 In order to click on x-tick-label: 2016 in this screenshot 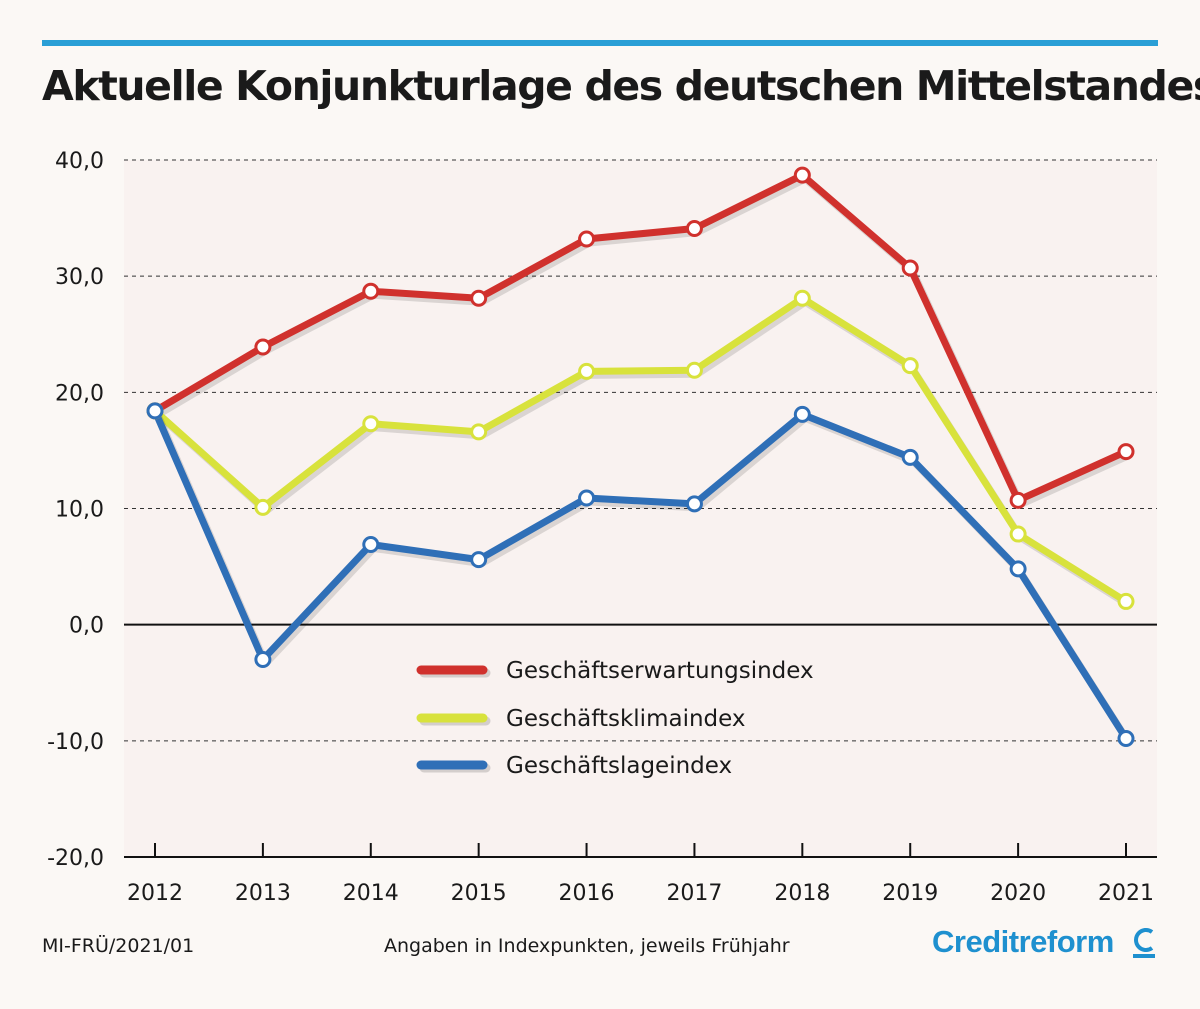, I will do `click(587, 893)`.